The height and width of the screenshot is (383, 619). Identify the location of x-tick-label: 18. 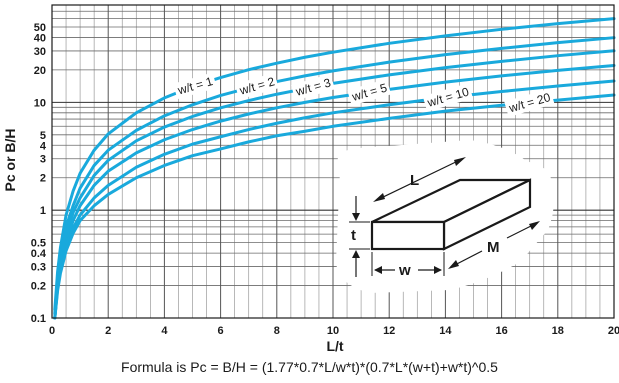
(558, 331).